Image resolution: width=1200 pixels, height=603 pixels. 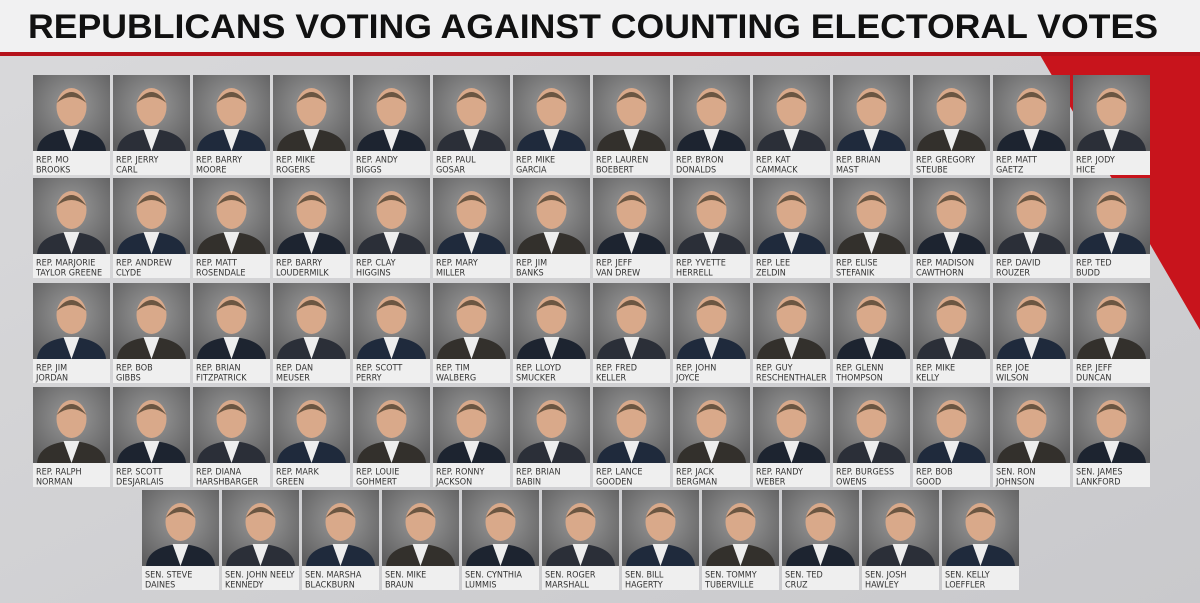 What do you see at coordinates (531, 171) in the screenshot?
I see `name-line: GARCIA` at bounding box center [531, 171].